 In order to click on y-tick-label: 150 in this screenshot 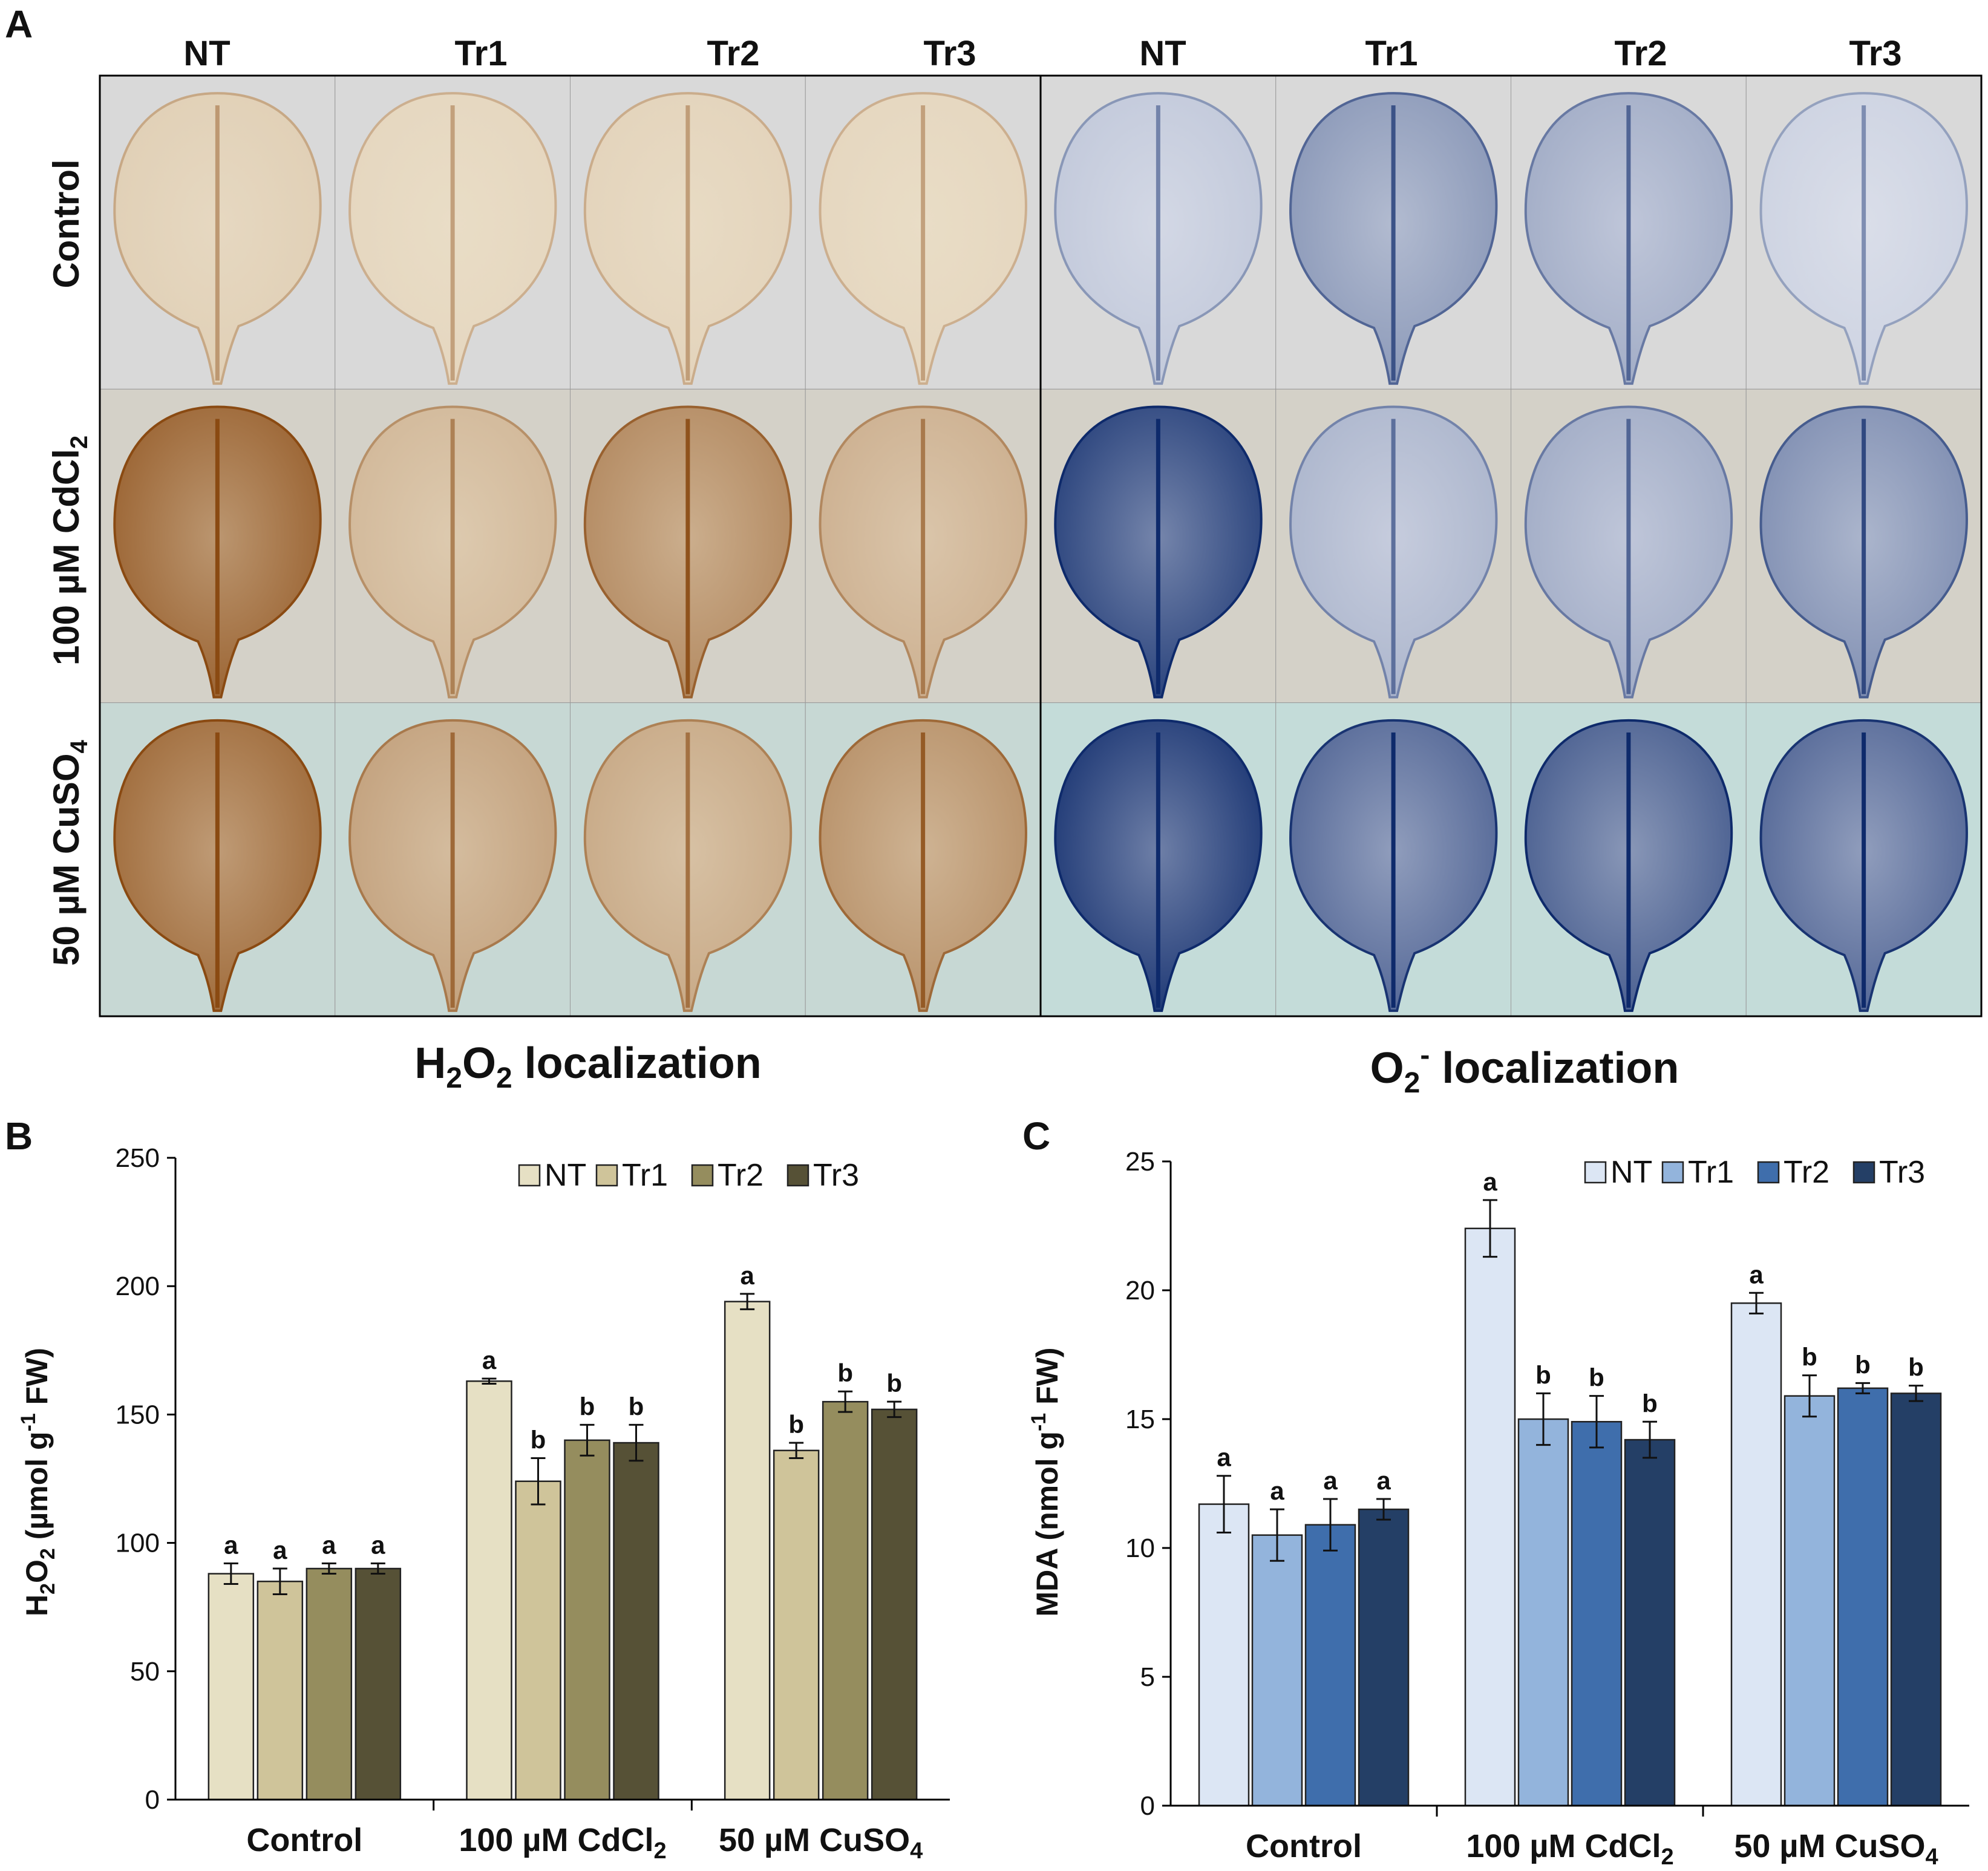, I will do `click(138, 1414)`.